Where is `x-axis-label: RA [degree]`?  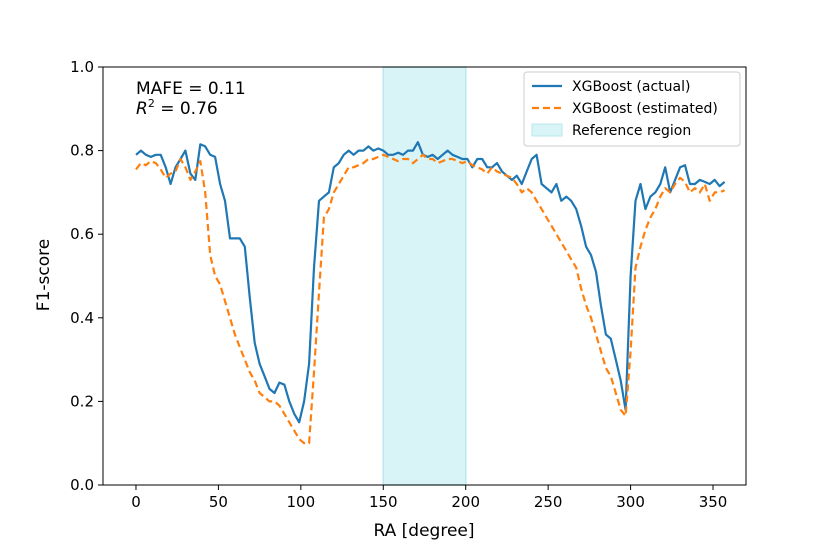 x-axis-label: RA [degree] is located at coordinates (424, 531).